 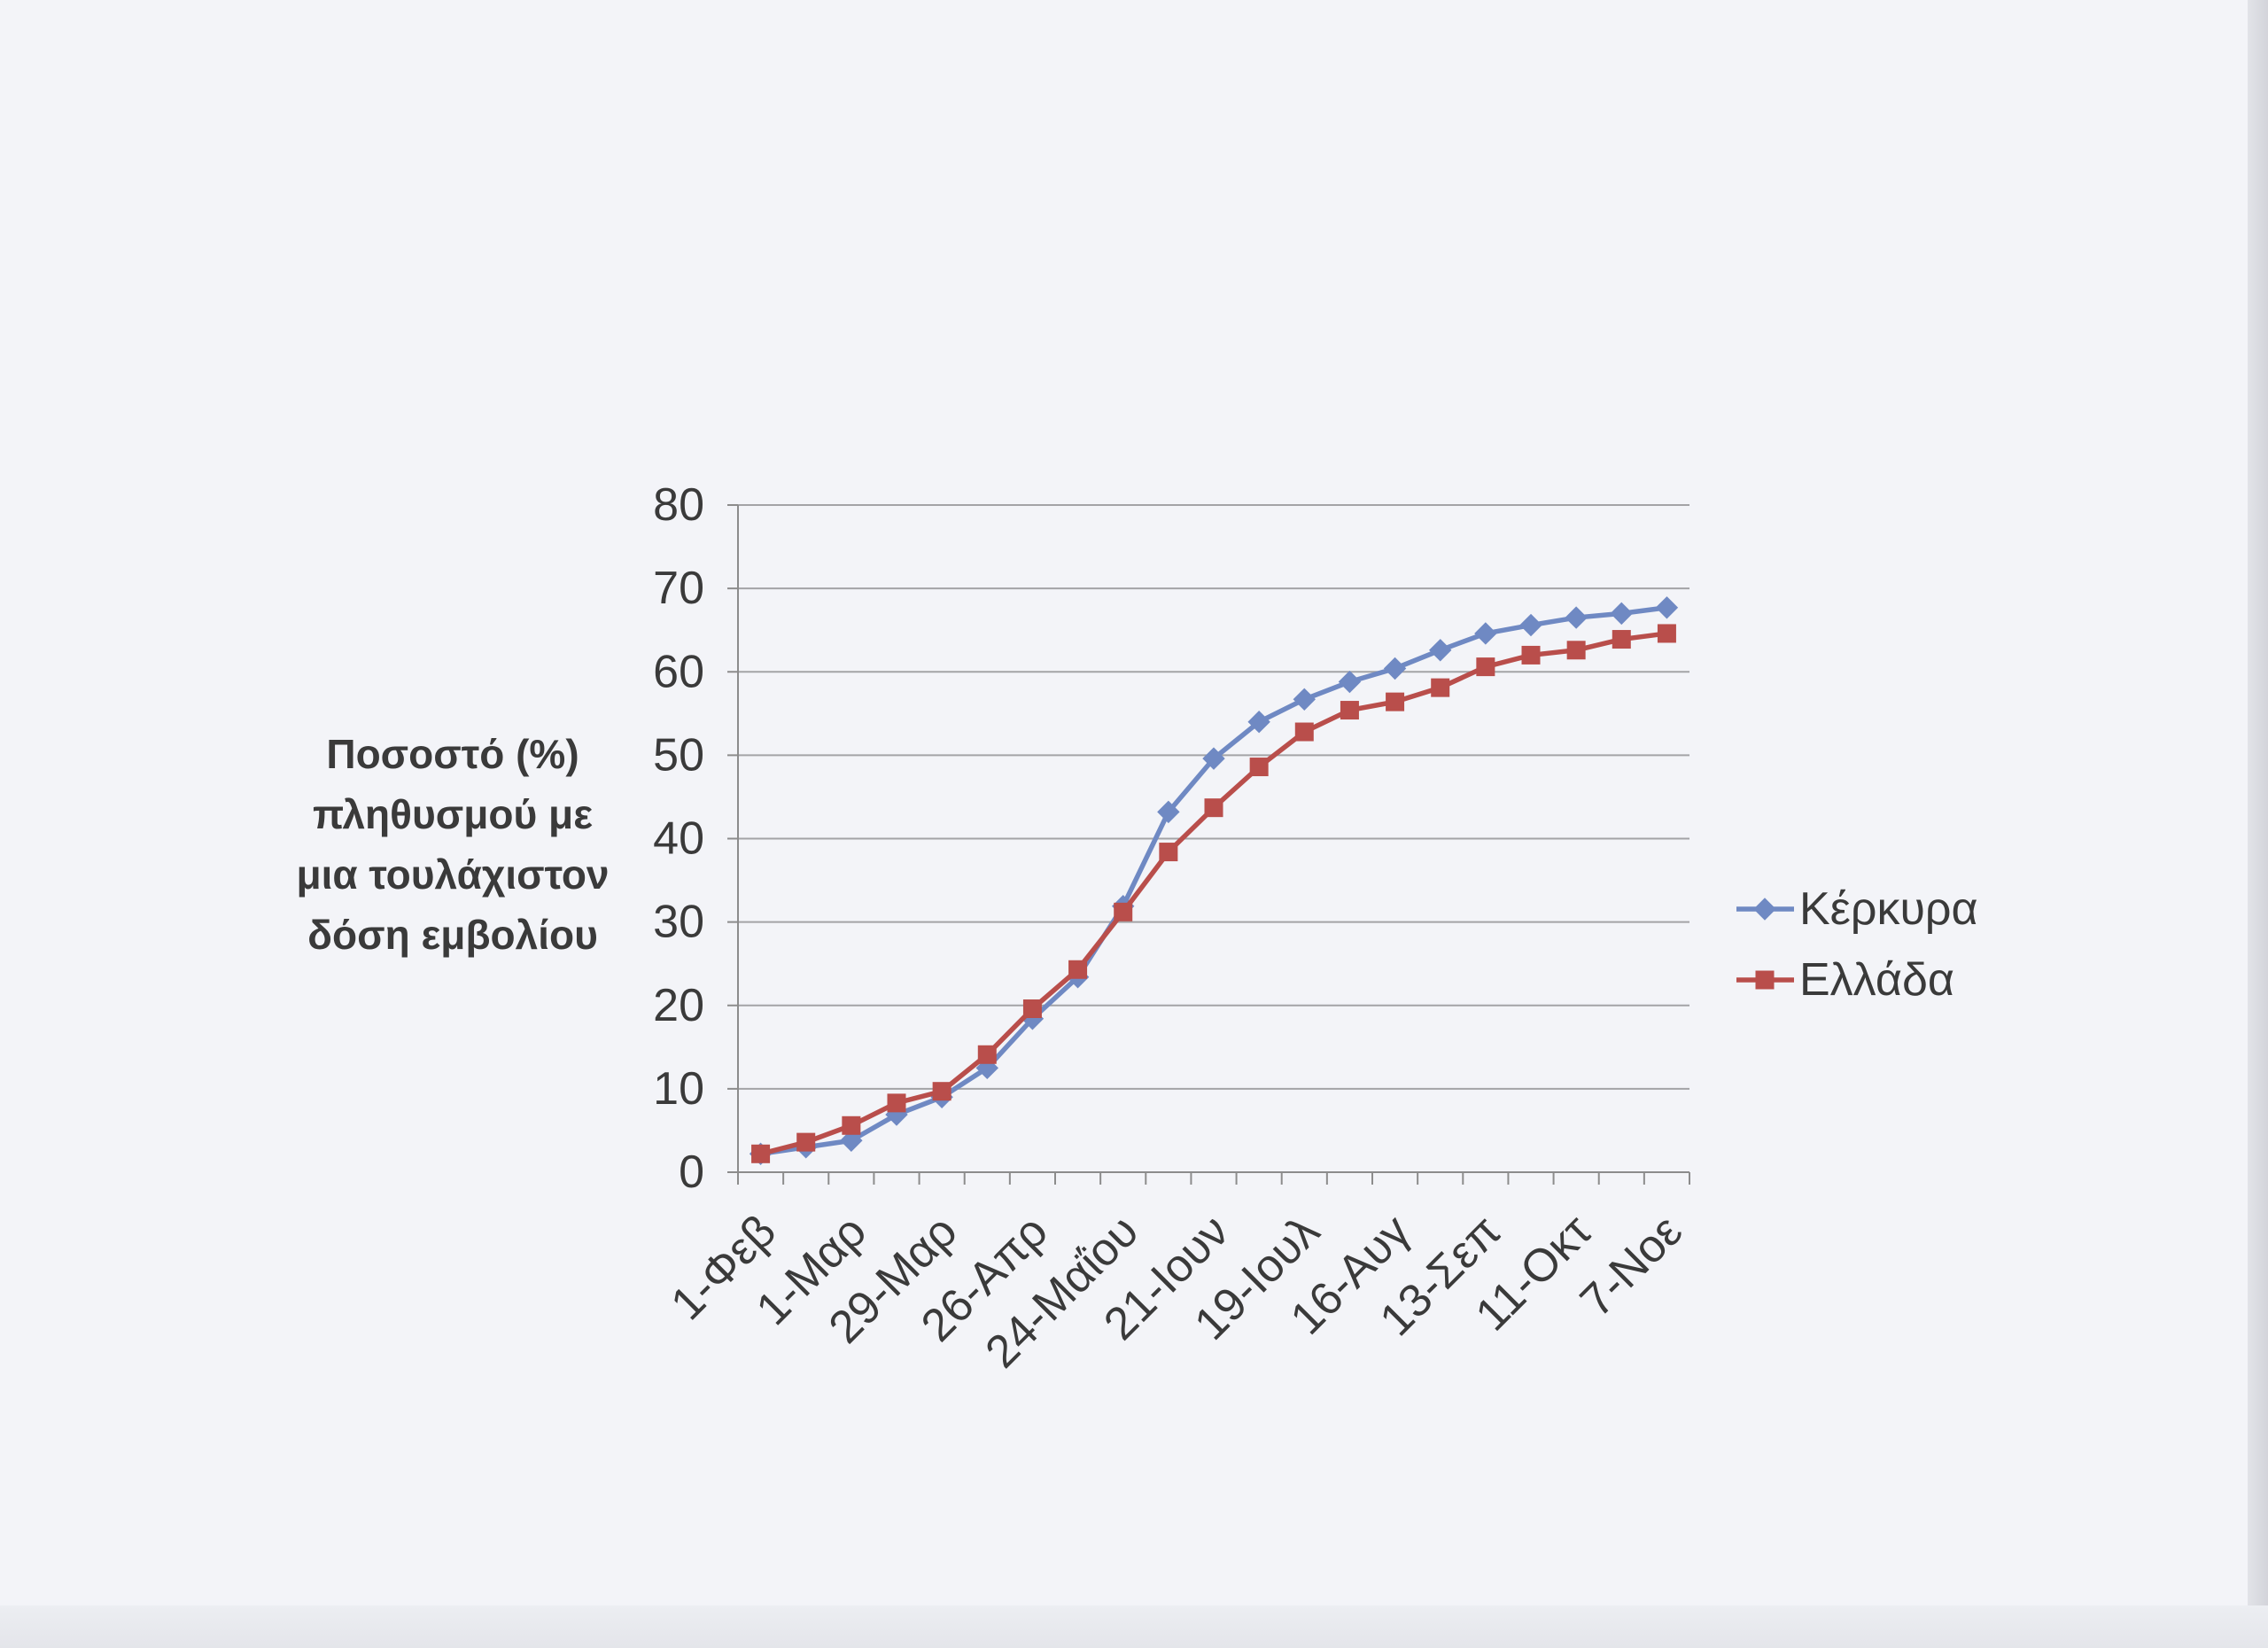 I want to click on y-tick-label: 70, so click(x=678, y=588).